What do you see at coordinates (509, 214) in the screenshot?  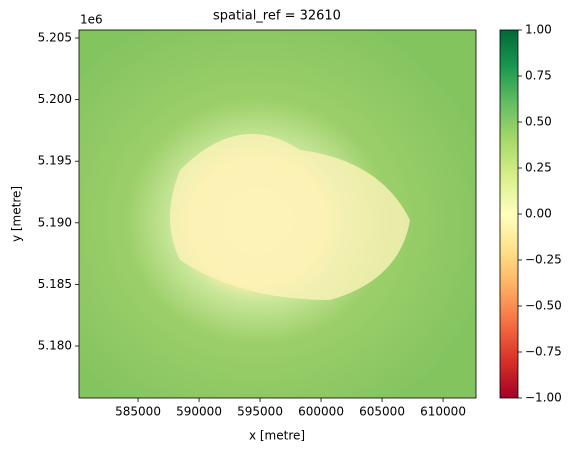 I see `colorbar` at bounding box center [509, 214].